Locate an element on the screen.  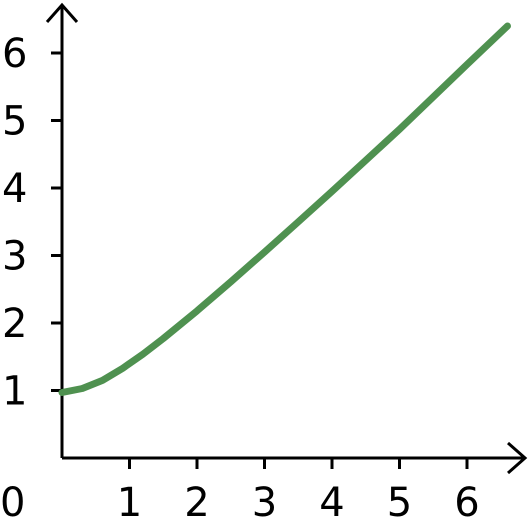
x-tick-label: 5 is located at coordinates (399, 503).